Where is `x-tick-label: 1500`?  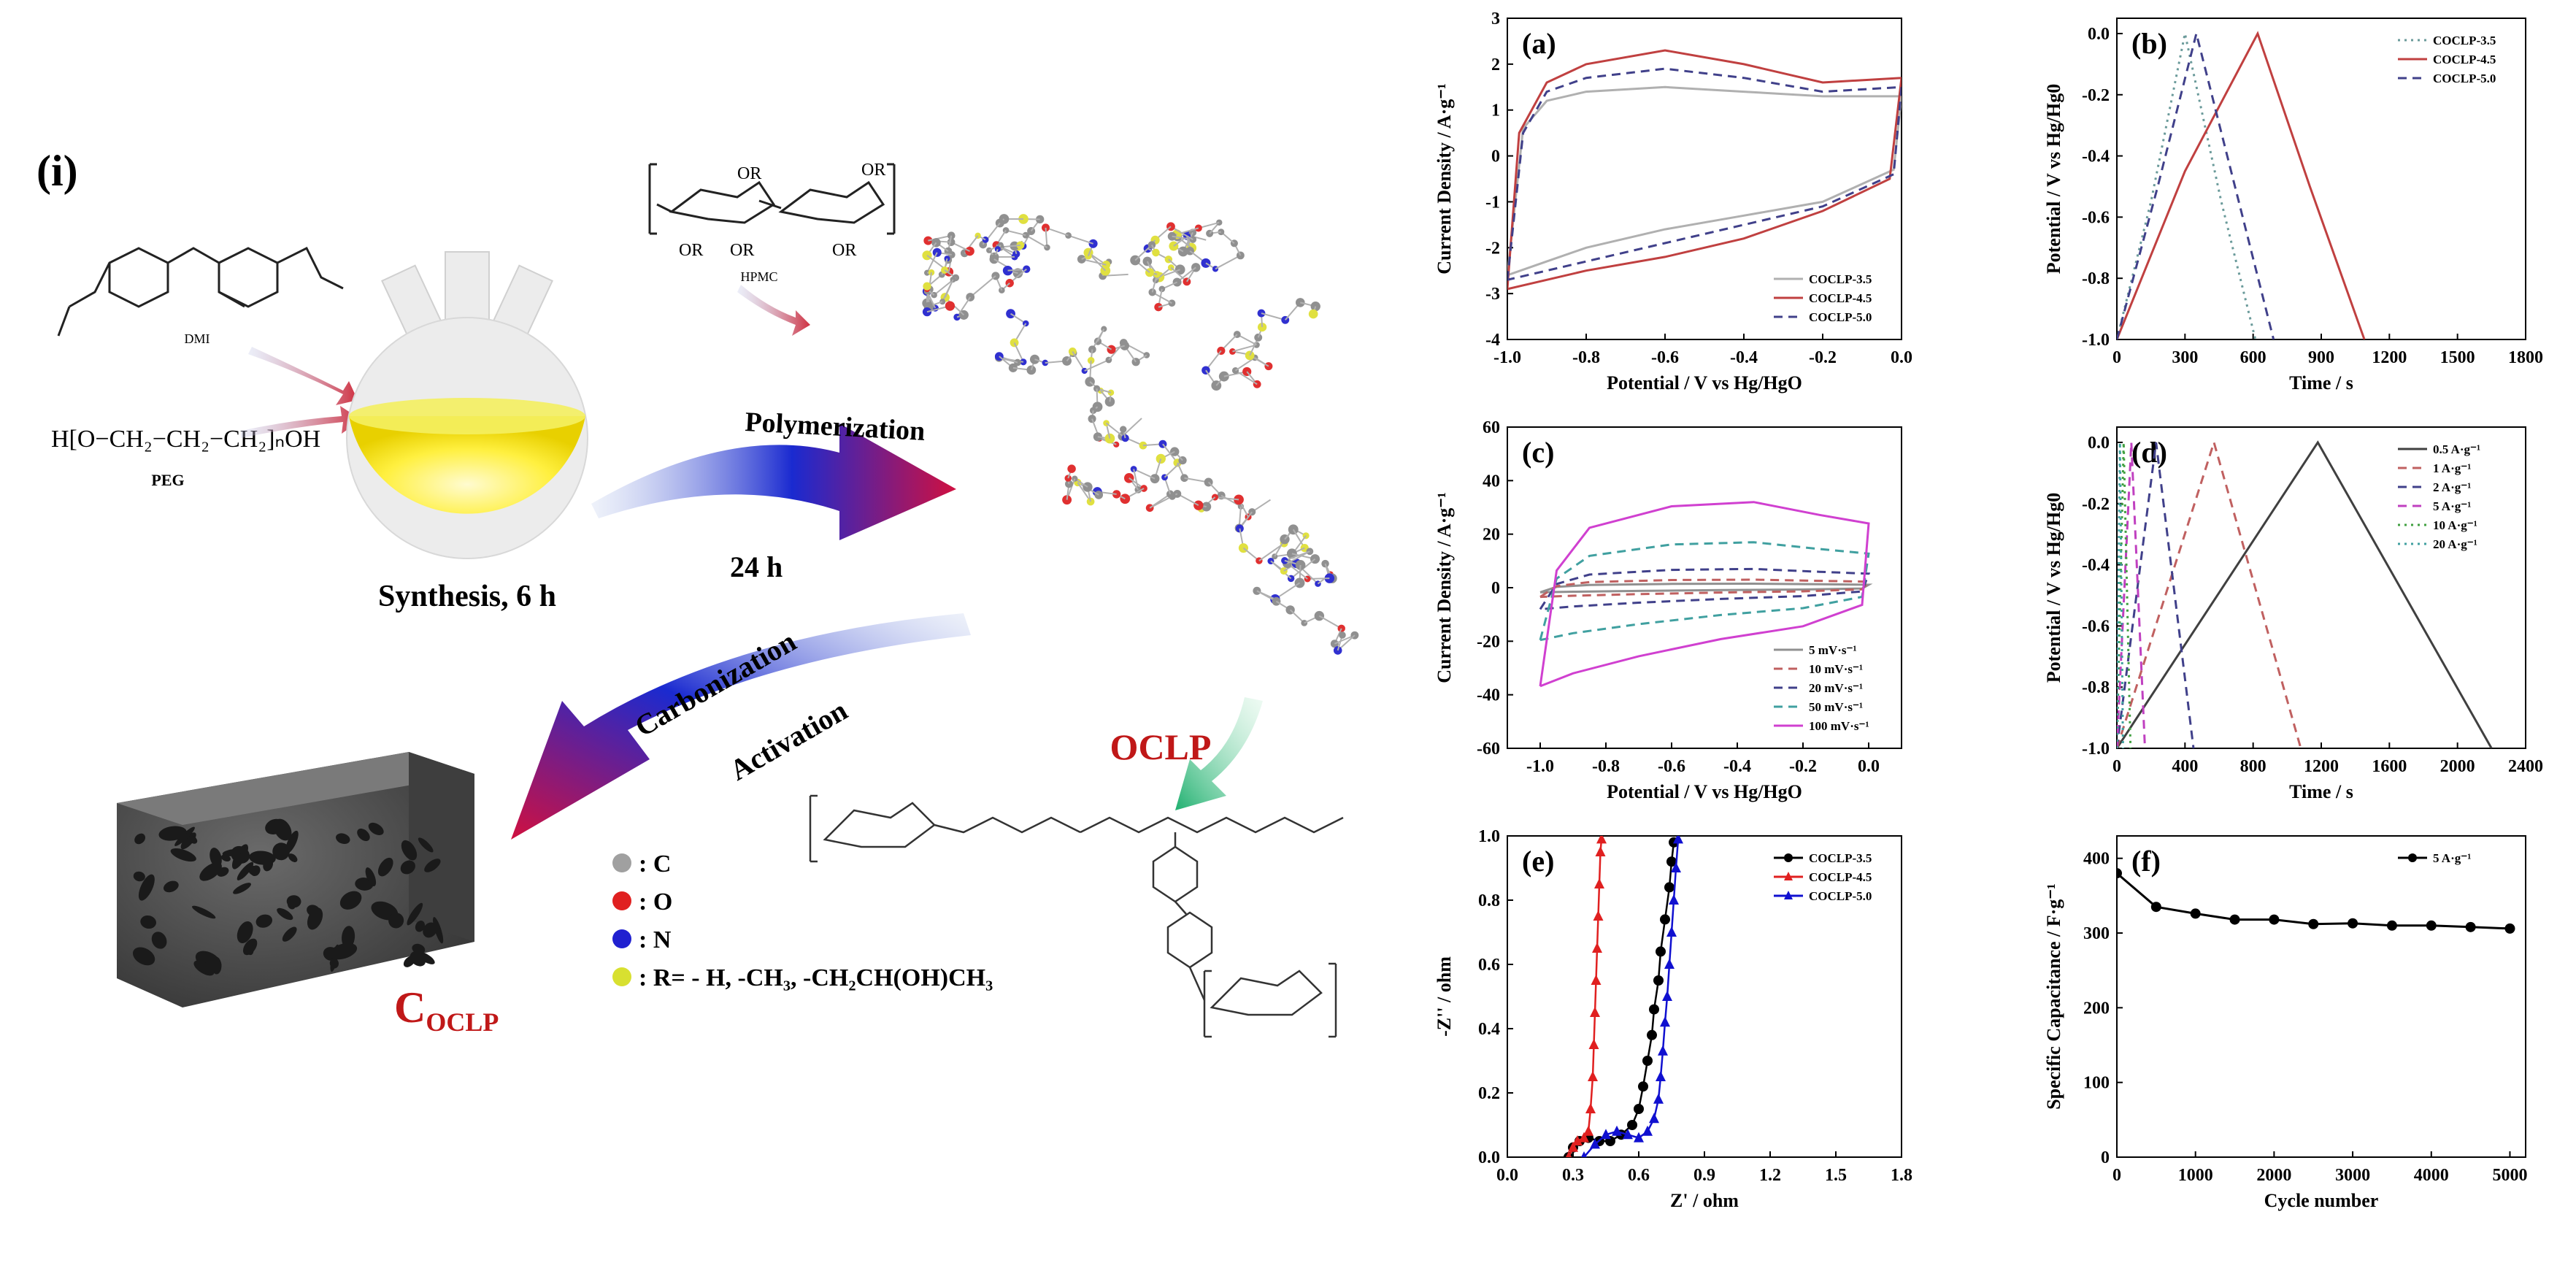
x-tick-label: 1500 is located at coordinates (2457, 357).